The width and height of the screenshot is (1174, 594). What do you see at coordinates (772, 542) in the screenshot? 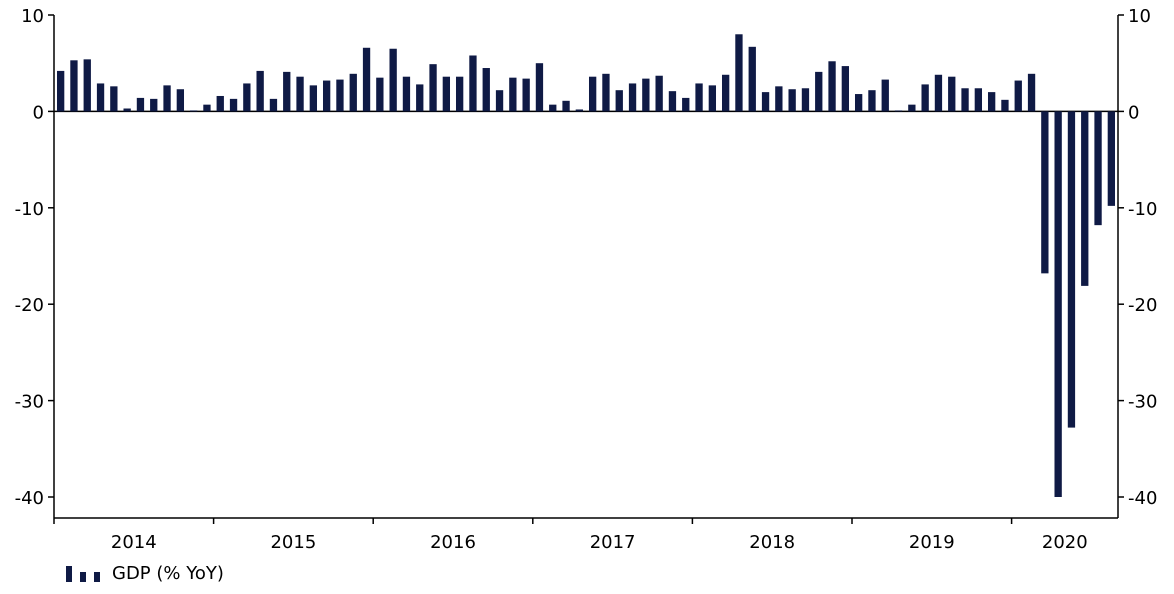
I see `x-tick-label: 2018` at bounding box center [772, 542].